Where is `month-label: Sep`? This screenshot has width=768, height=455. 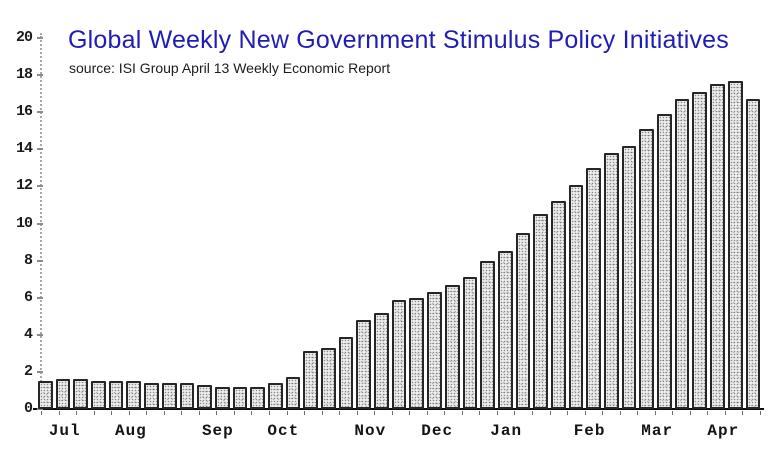 month-label: Sep is located at coordinates (217, 431).